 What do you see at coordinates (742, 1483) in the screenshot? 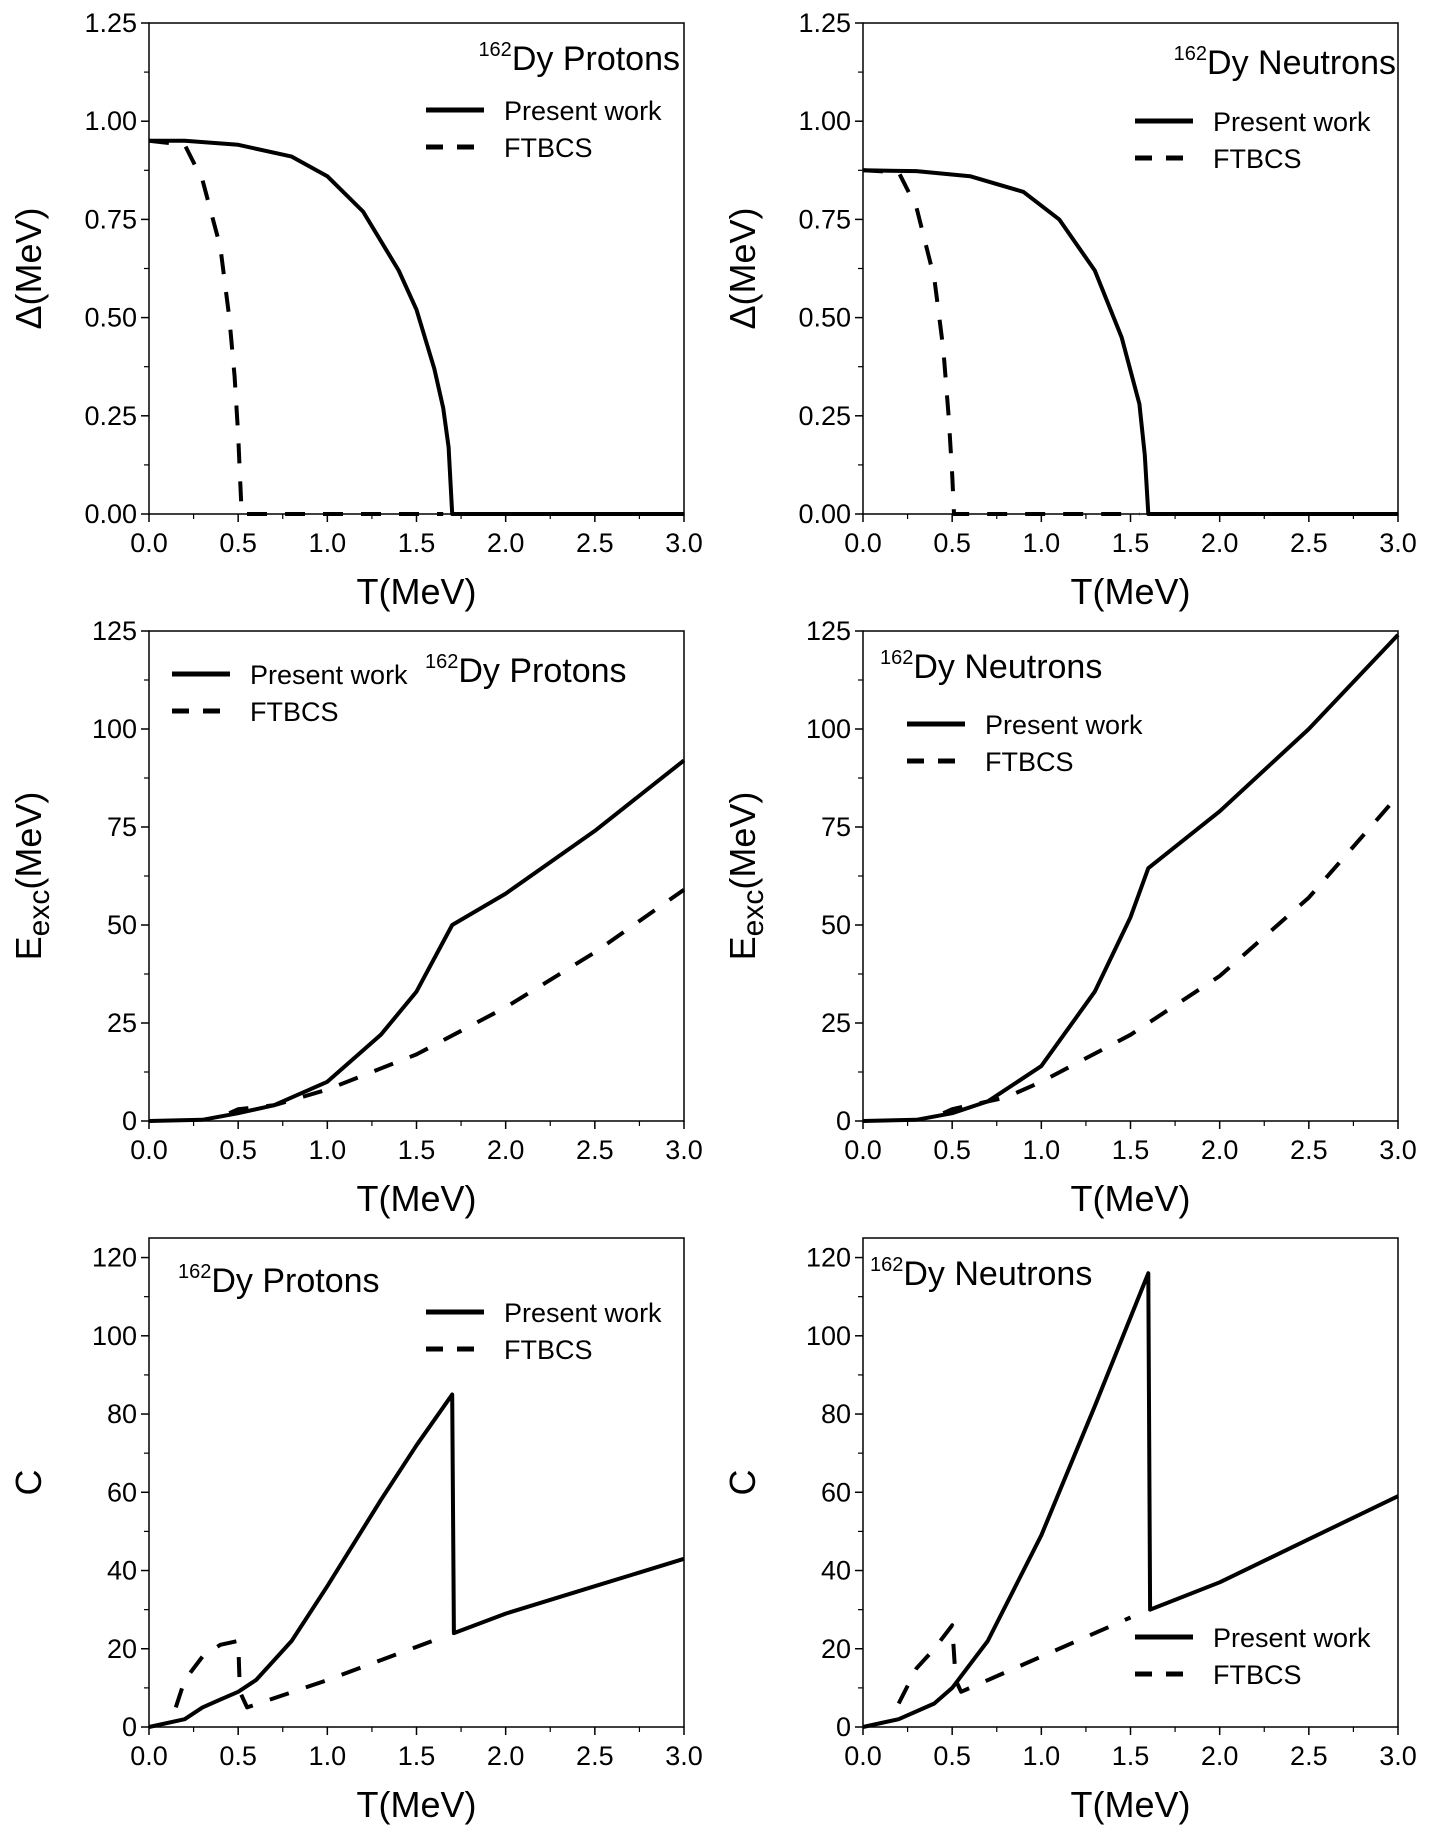
I see `y-axis-label: C` at bounding box center [742, 1483].